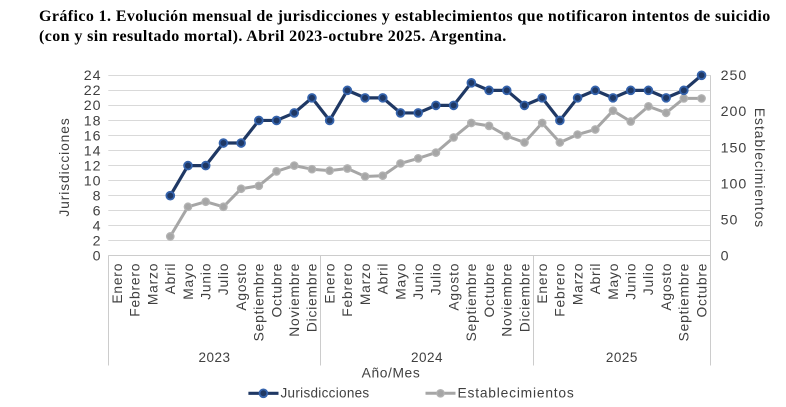  What do you see at coordinates (215, 357) in the screenshot?
I see `svg-text: 2023` at bounding box center [215, 357].